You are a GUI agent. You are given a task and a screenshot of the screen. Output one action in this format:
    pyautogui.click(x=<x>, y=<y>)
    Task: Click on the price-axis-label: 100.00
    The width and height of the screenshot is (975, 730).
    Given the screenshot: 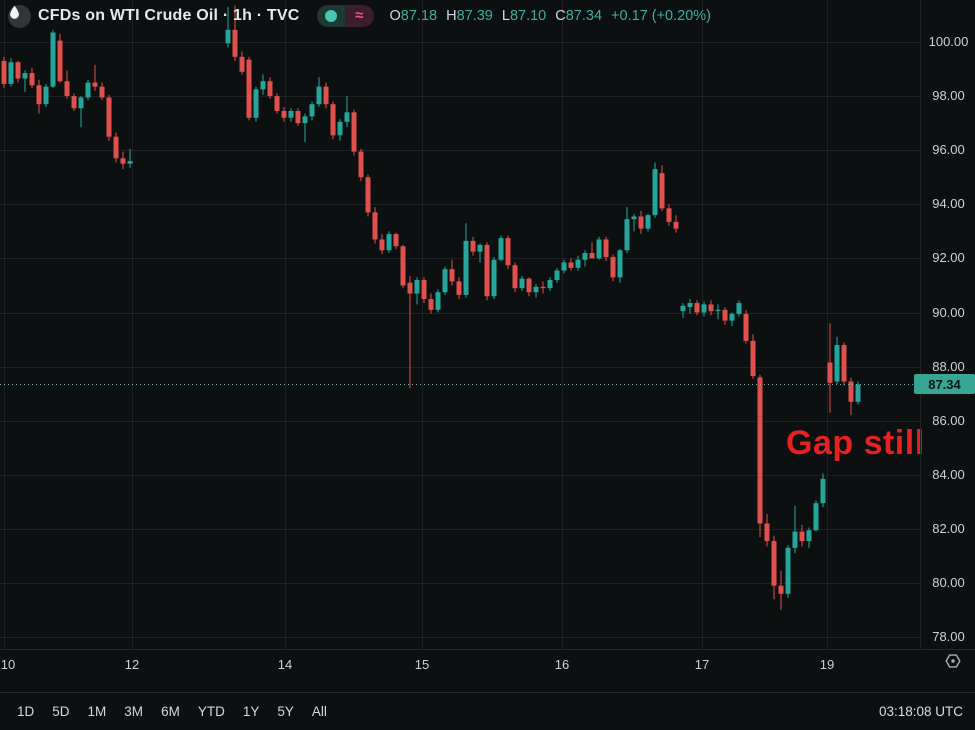 What is the action you would take?
    pyautogui.click(x=948, y=41)
    